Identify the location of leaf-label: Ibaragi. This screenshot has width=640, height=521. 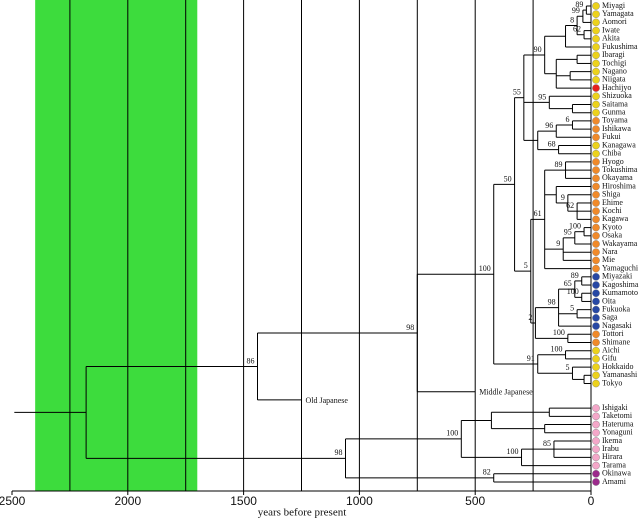
(613, 54).